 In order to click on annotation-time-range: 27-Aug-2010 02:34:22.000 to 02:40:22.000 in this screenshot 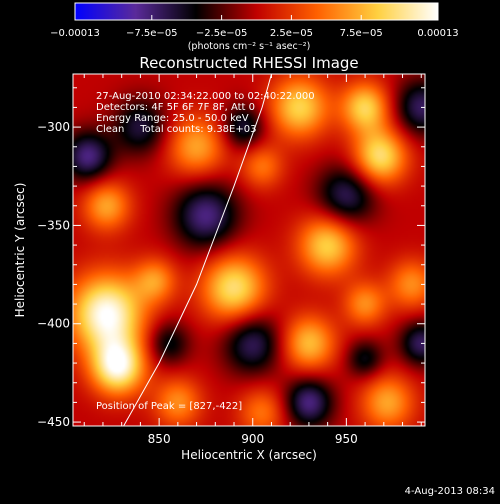, I will do `click(205, 96)`.